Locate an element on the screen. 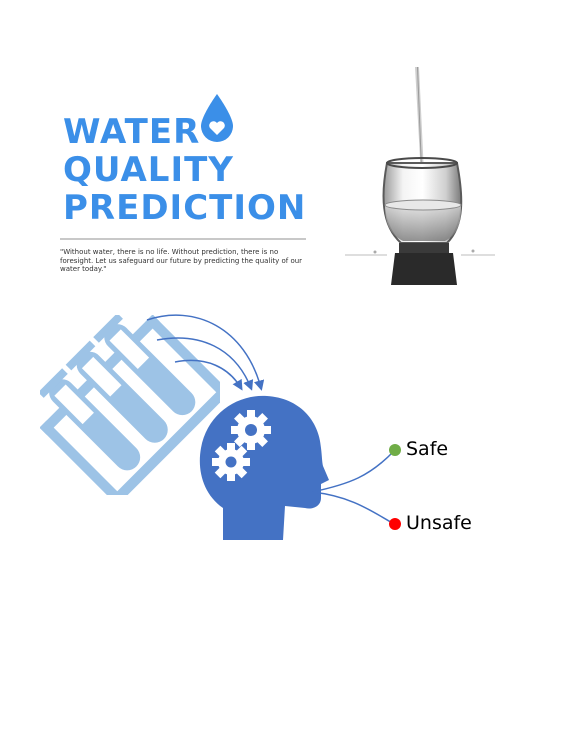 Image resolution: width=587 pixels, height=730 pixels. data-flow-arrows is located at coordinates (205, 352).